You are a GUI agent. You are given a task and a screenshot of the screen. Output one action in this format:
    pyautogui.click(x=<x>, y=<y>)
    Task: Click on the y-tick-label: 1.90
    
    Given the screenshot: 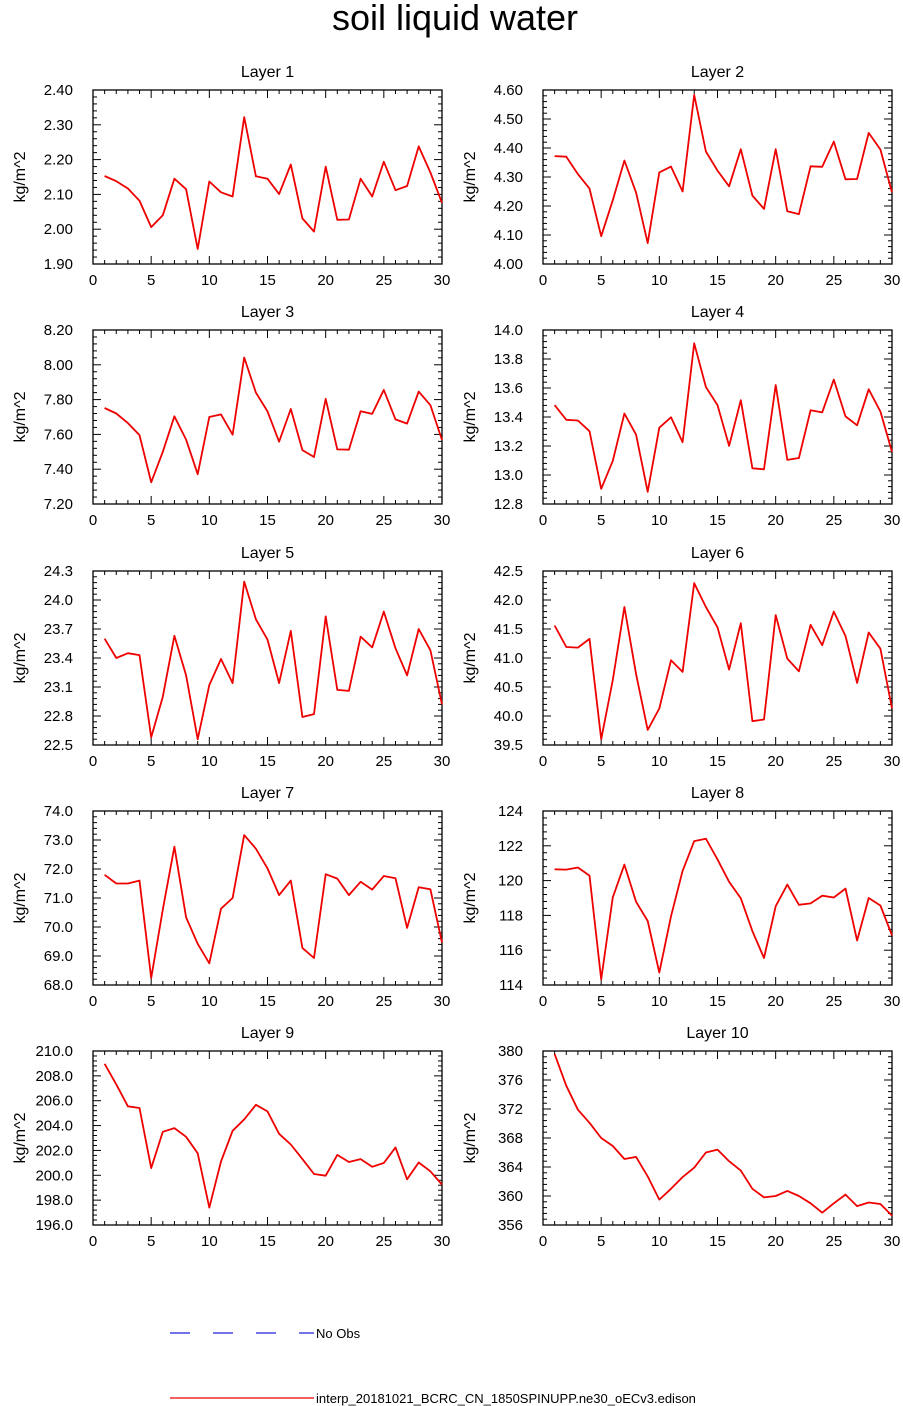 What is the action you would take?
    pyautogui.click(x=58, y=264)
    